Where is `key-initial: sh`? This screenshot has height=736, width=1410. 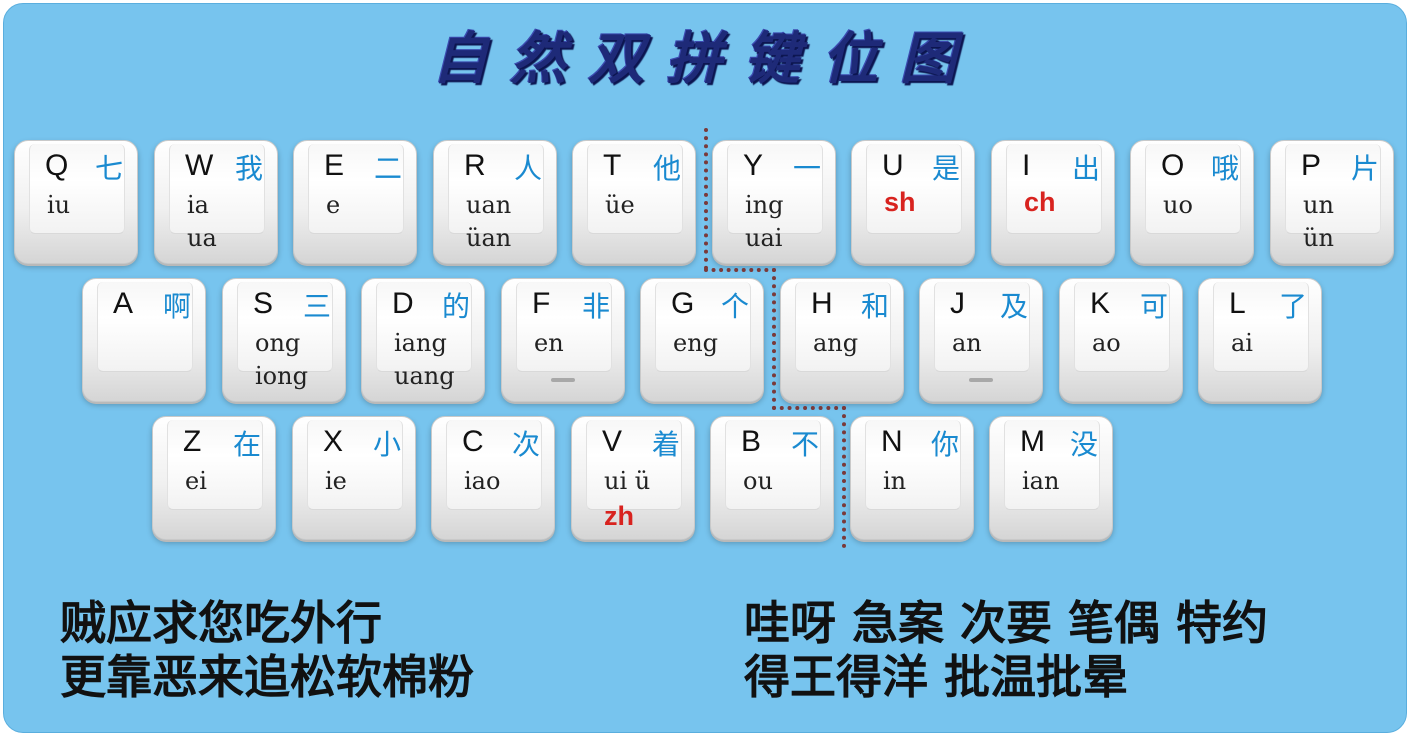 key-initial: sh is located at coordinates (900, 202).